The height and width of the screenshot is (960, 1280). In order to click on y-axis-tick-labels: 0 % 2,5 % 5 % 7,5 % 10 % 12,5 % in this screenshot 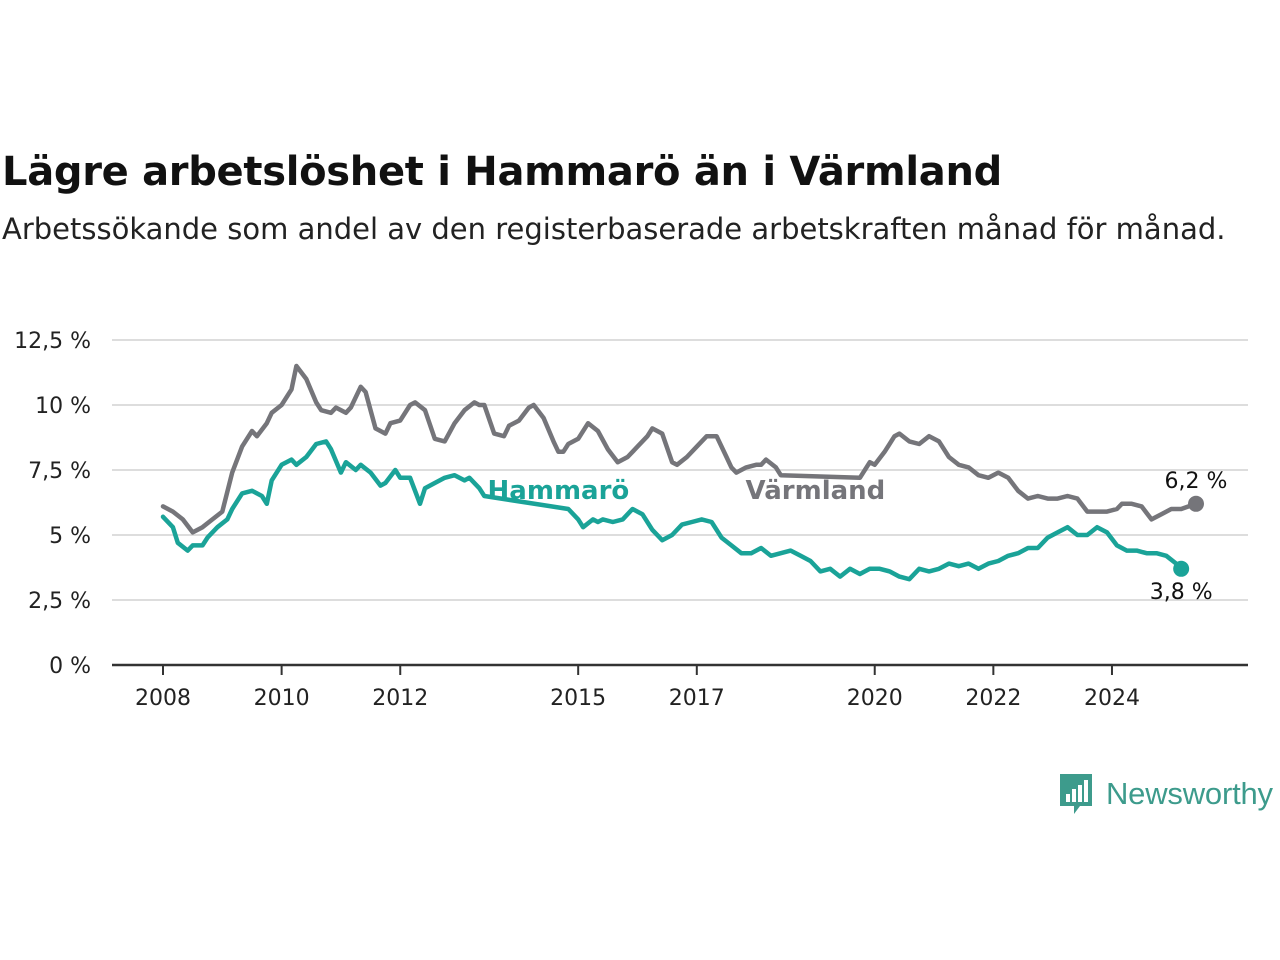, I will do `click(52, 504)`.